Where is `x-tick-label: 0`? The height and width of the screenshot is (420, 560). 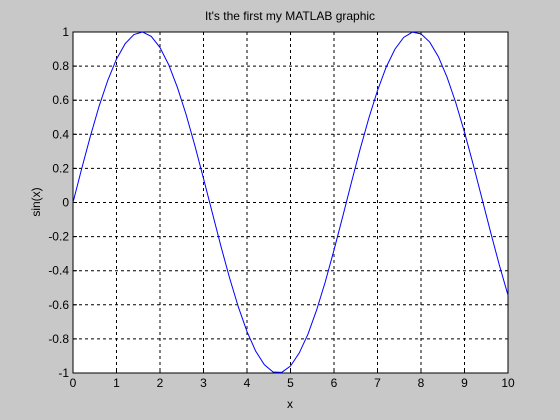
x-tick-label: 0 is located at coordinates (73, 383).